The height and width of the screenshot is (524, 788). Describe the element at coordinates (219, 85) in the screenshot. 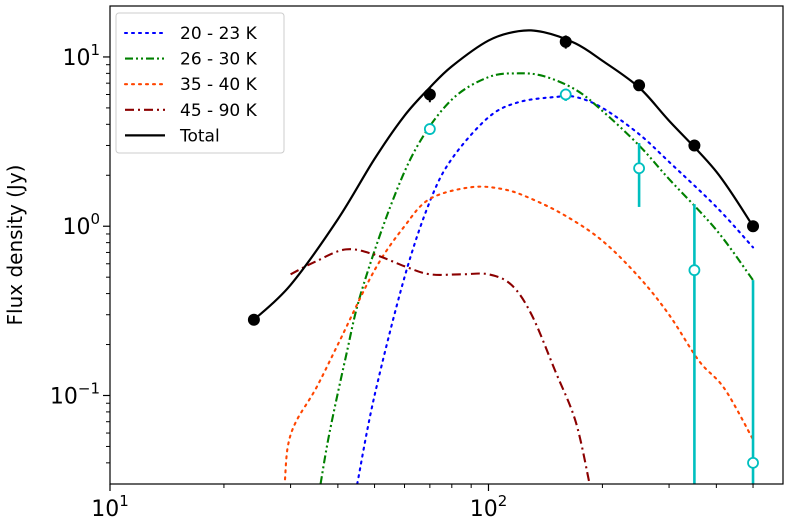

I see `legend-label-2: 35 - 40 K` at that location.